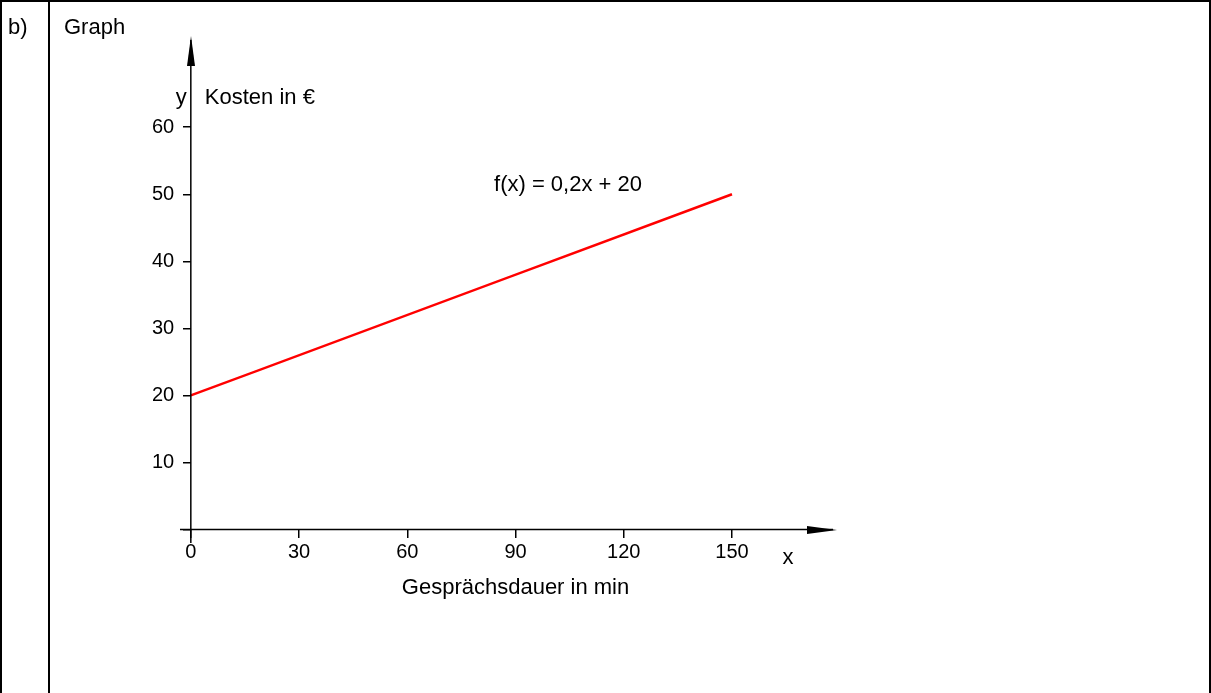  I want to click on y-tick-label: 20, so click(171, 393).